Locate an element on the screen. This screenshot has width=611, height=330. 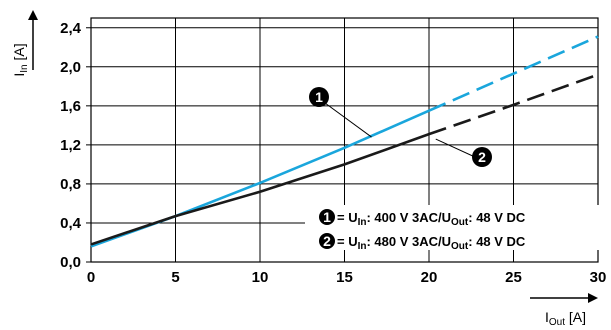
y-axis-label: IIn [A] is located at coordinates (20, 59).